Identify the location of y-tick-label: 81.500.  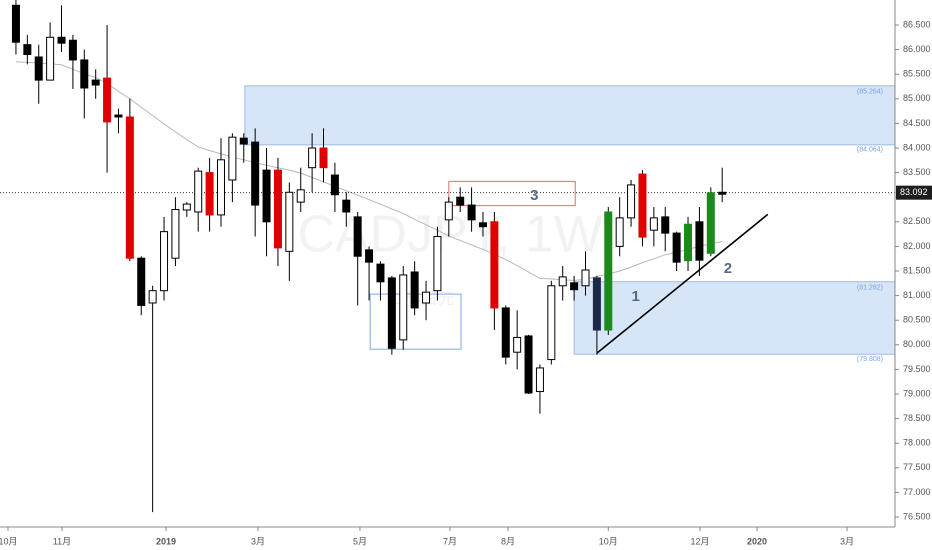
(917, 270).